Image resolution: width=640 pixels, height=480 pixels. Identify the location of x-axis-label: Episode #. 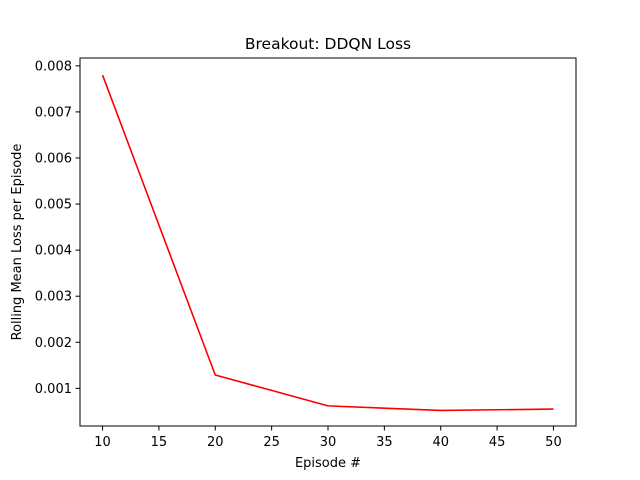
(328, 463).